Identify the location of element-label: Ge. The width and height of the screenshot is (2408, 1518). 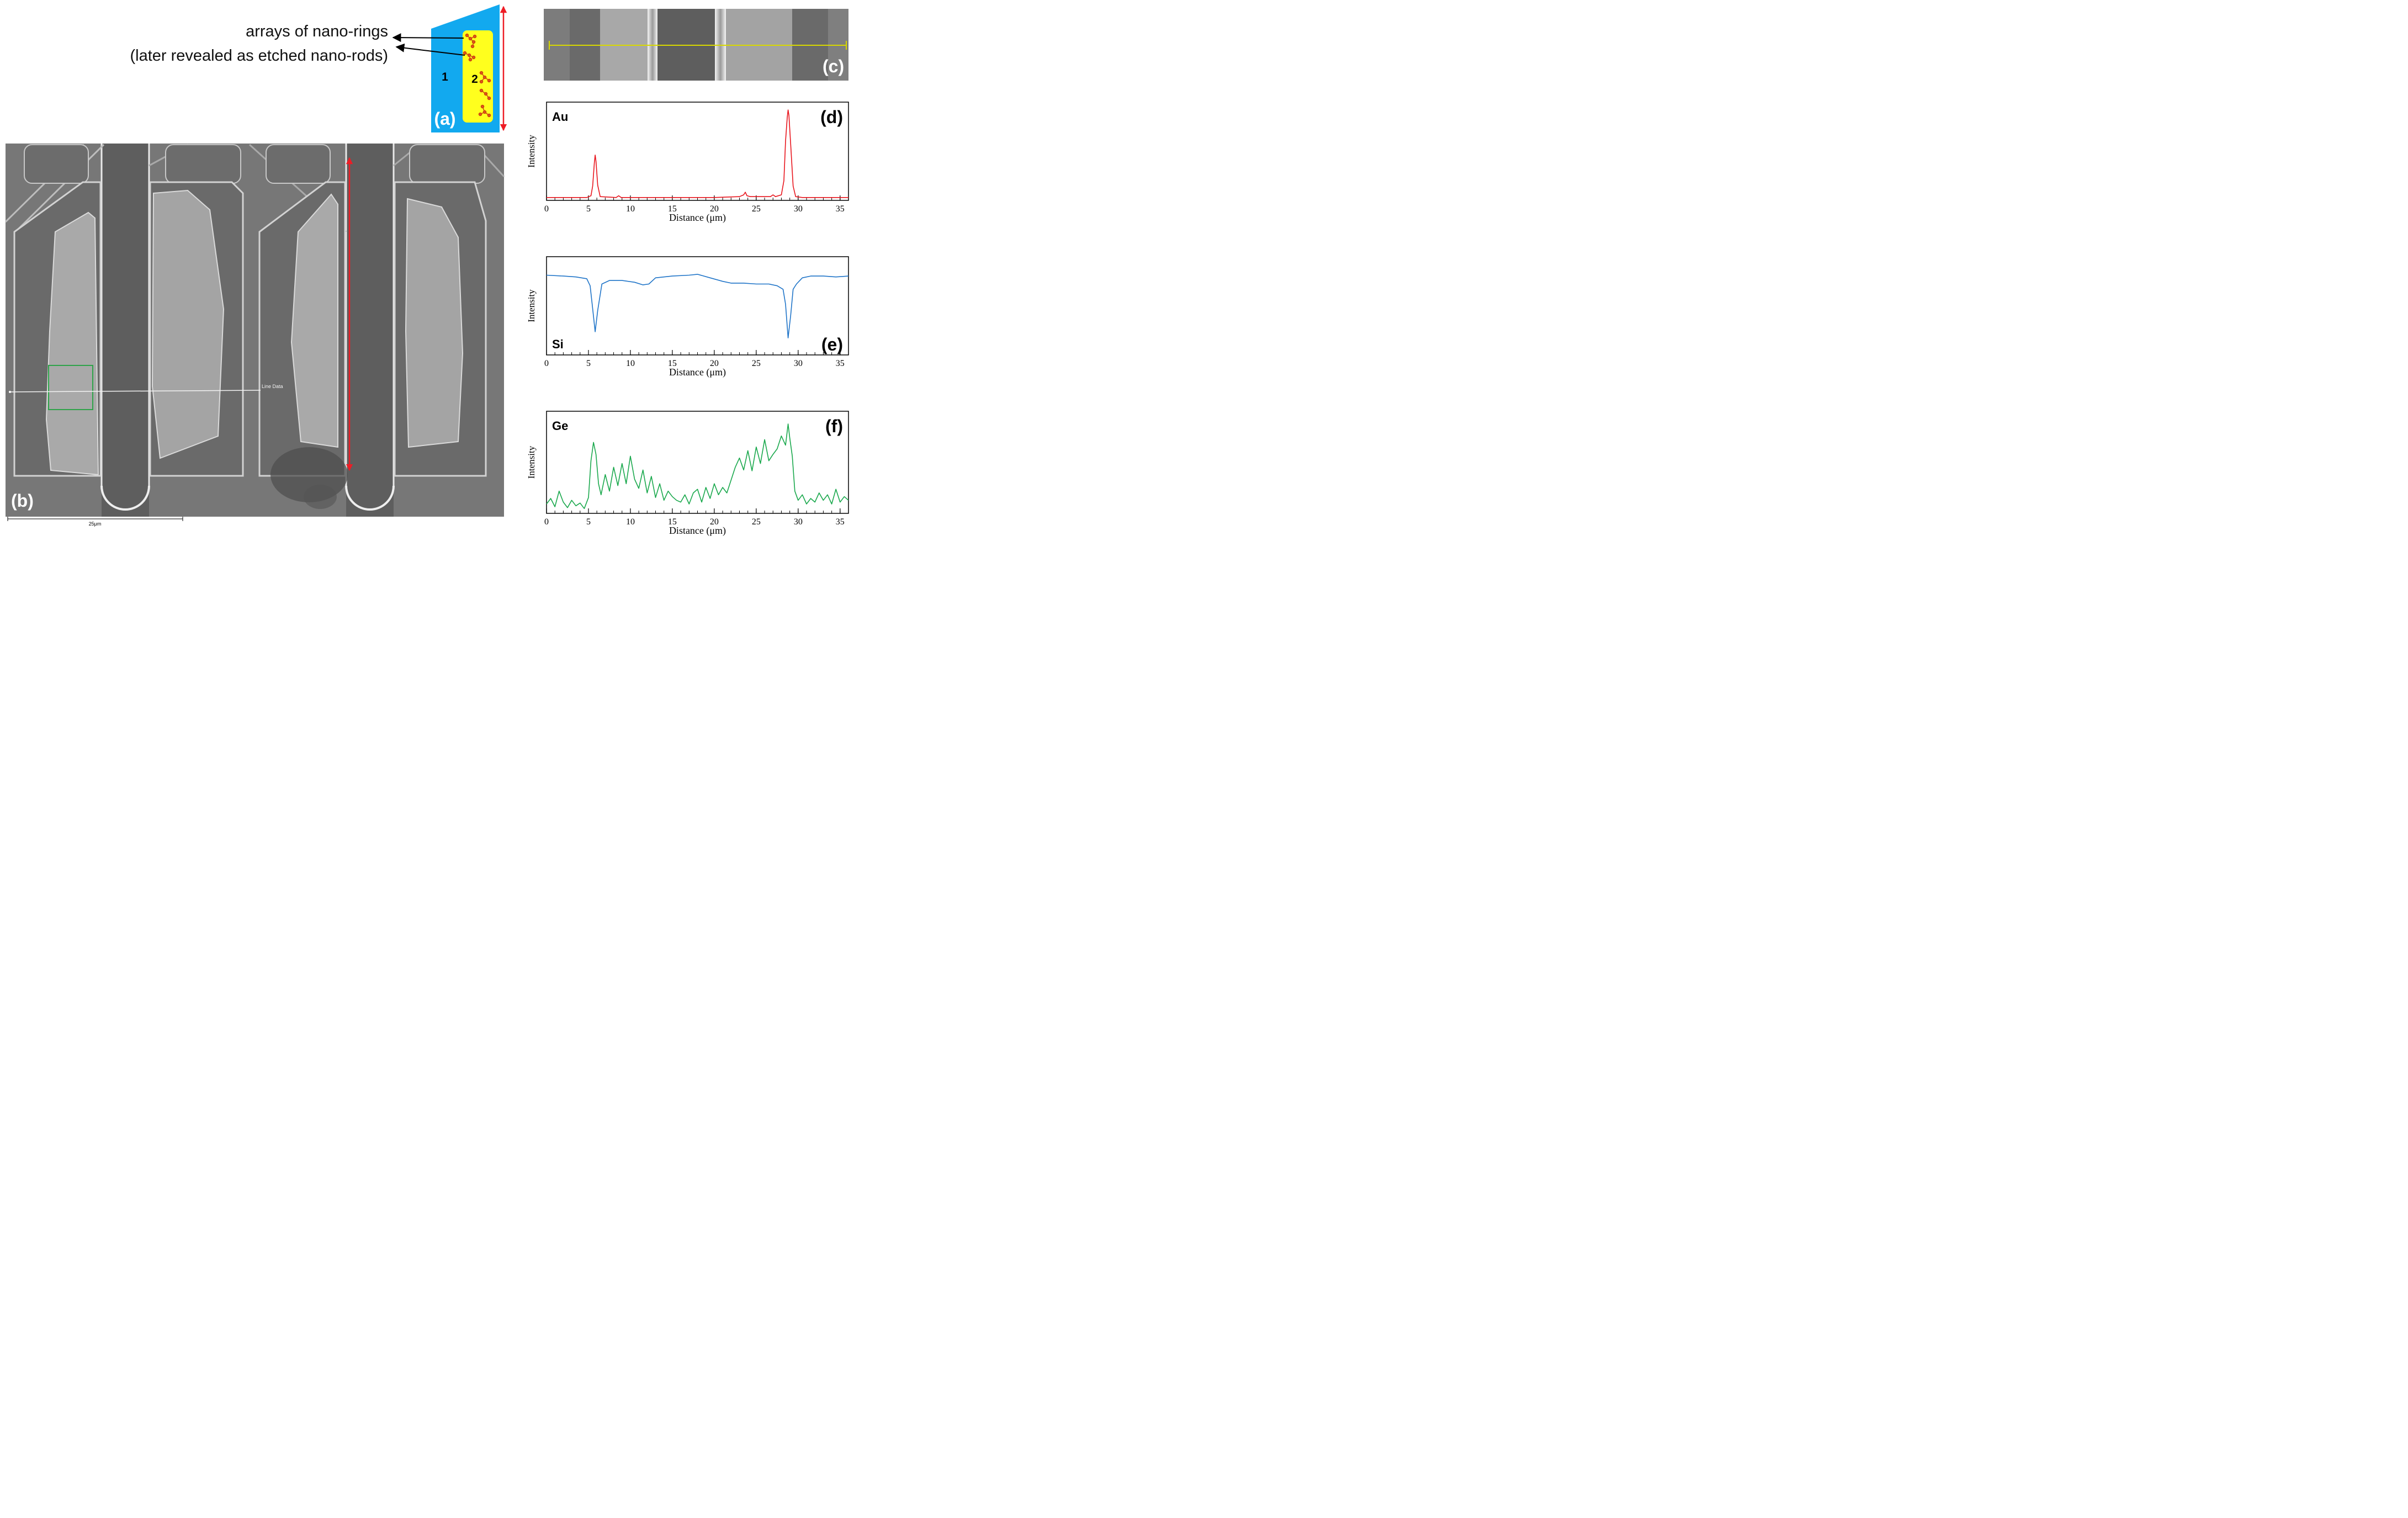
(560, 426).